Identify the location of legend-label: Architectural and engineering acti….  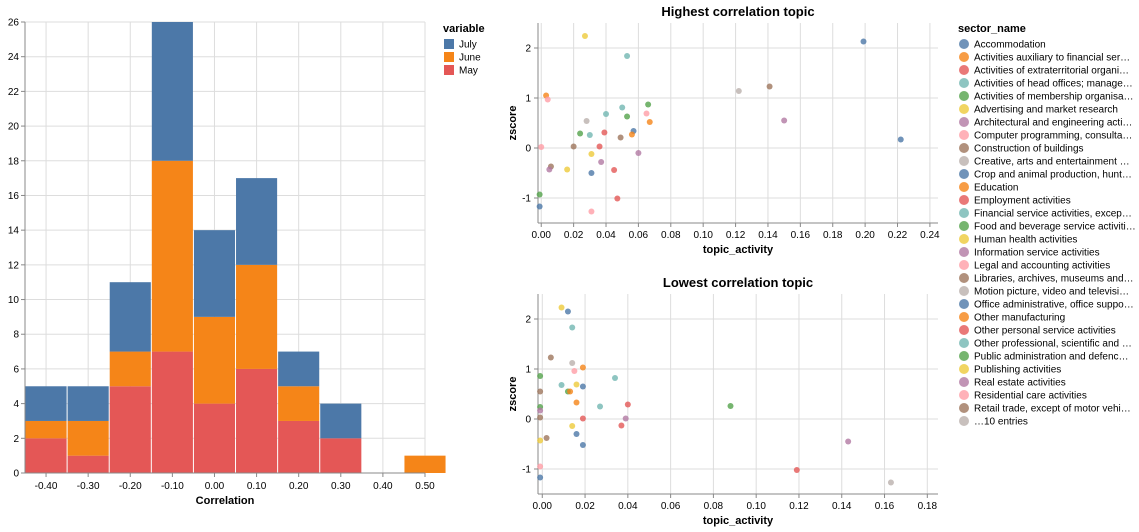
(1053, 123).